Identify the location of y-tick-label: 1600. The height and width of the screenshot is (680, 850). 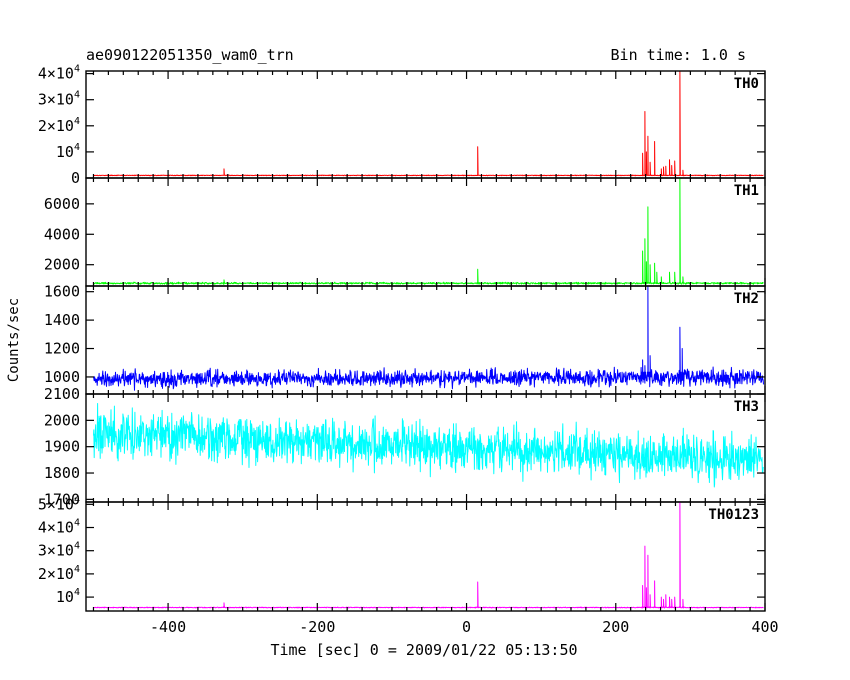
(62, 292).